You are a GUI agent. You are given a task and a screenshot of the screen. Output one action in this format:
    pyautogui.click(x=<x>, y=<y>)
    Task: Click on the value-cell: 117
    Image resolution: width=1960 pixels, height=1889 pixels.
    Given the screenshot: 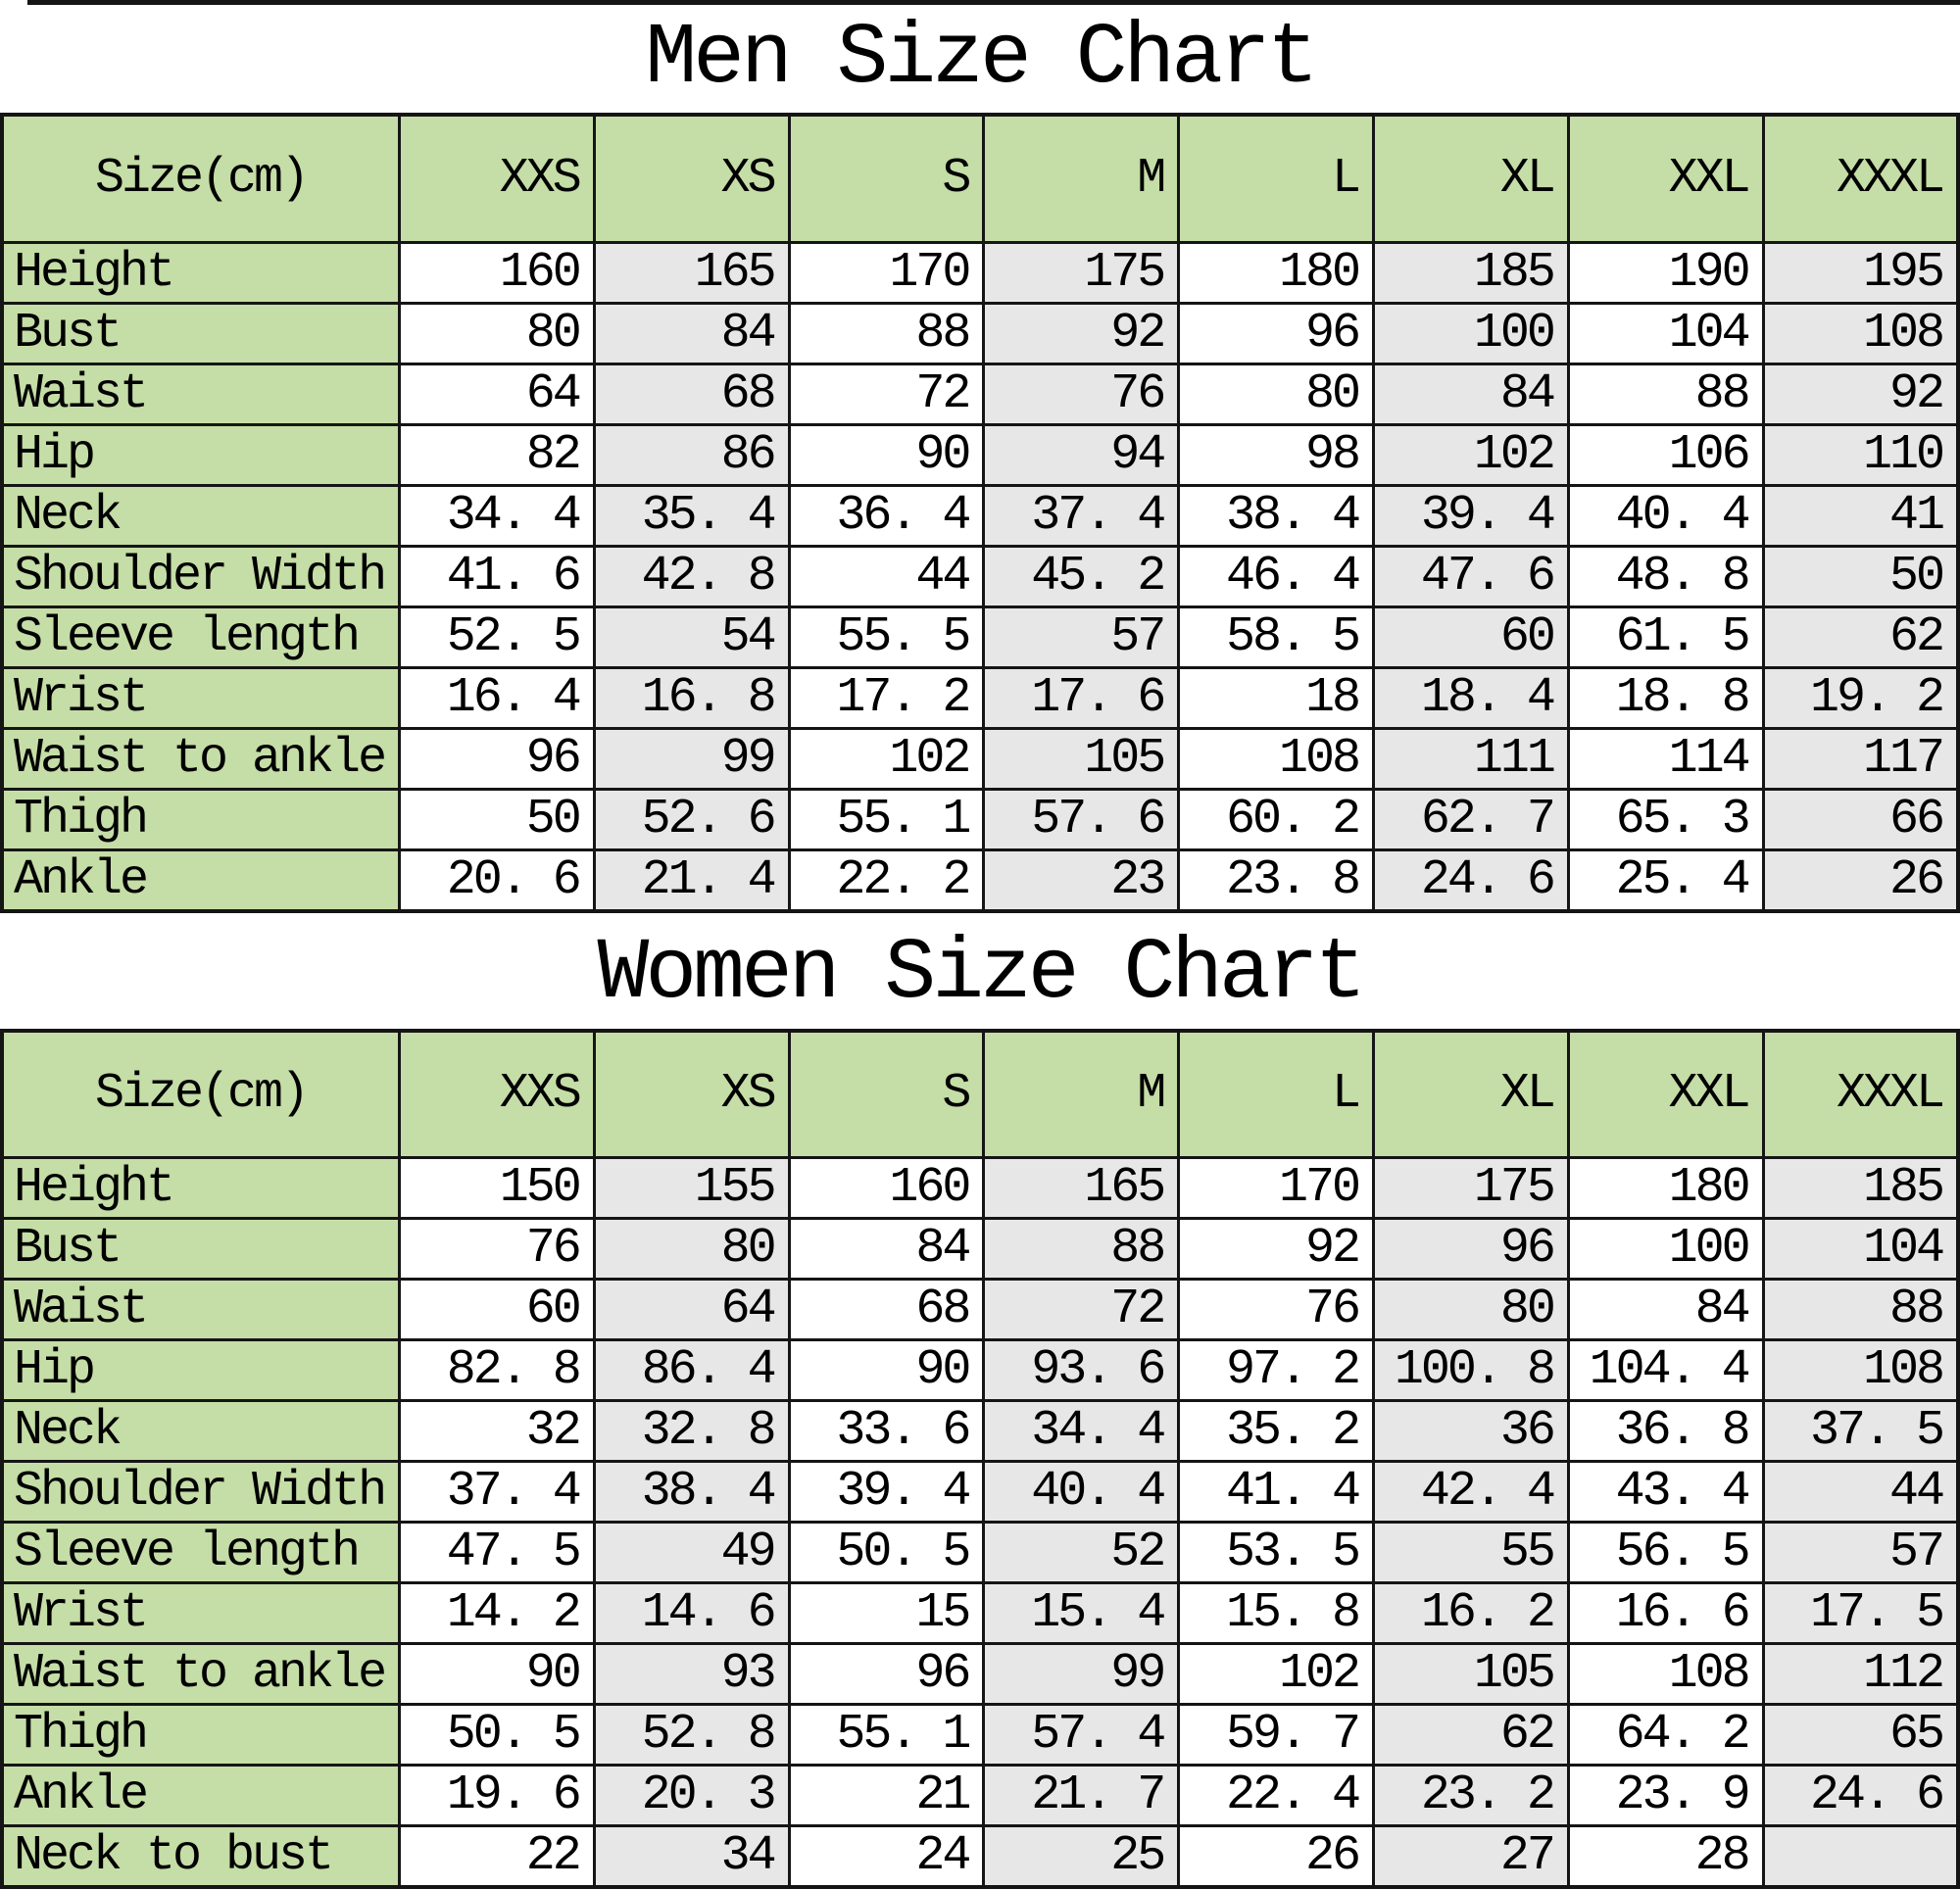 What is the action you would take?
    pyautogui.click(x=1860, y=758)
    